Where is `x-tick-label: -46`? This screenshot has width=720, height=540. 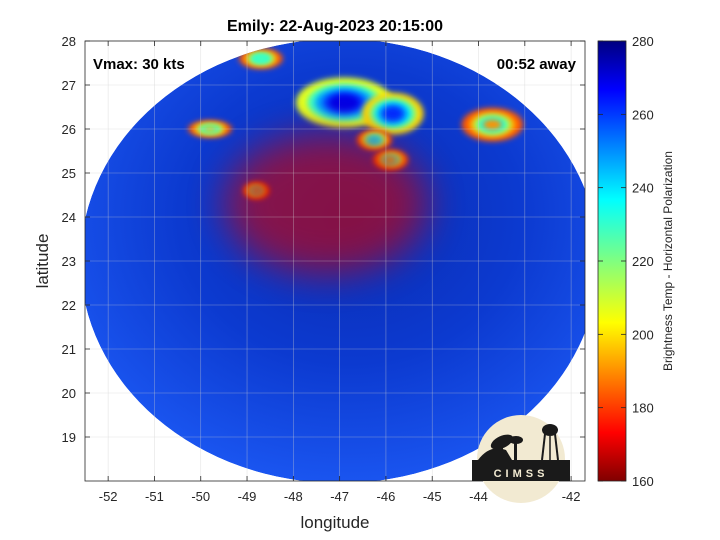
x-tick-label: -46 is located at coordinates (386, 496).